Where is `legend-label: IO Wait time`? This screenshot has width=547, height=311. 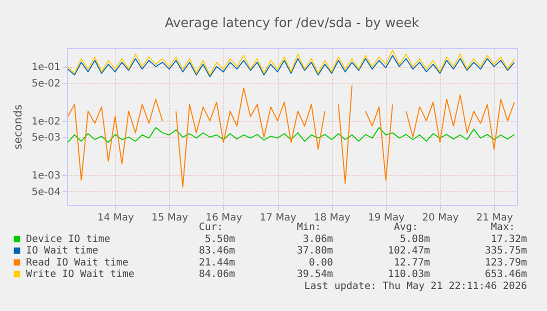
legend-label: IO Wait time is located at coordinates (62, 251).